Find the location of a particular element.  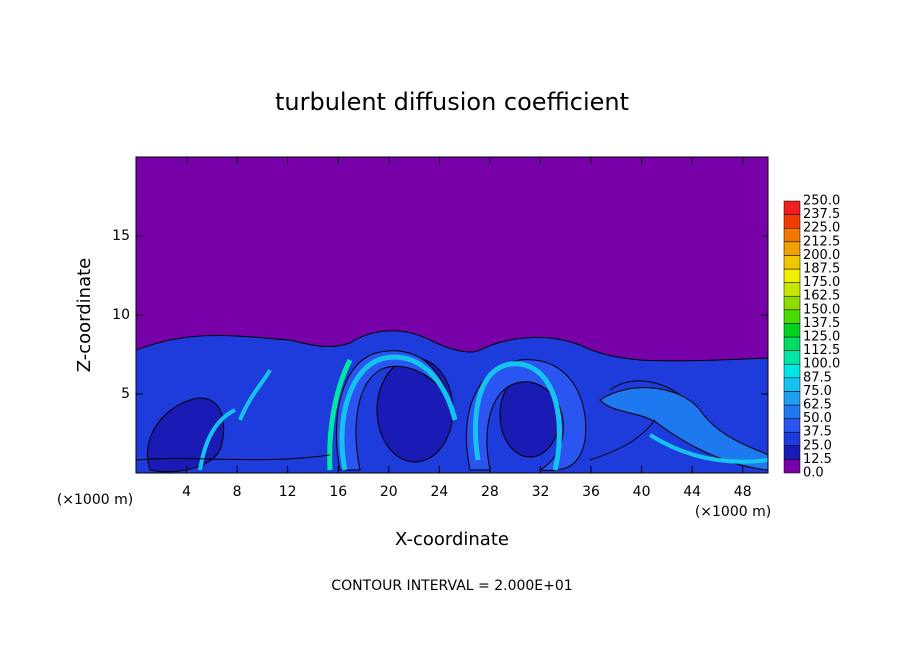

colorbar-label: 162.5 is located at coordinates (821, 296).